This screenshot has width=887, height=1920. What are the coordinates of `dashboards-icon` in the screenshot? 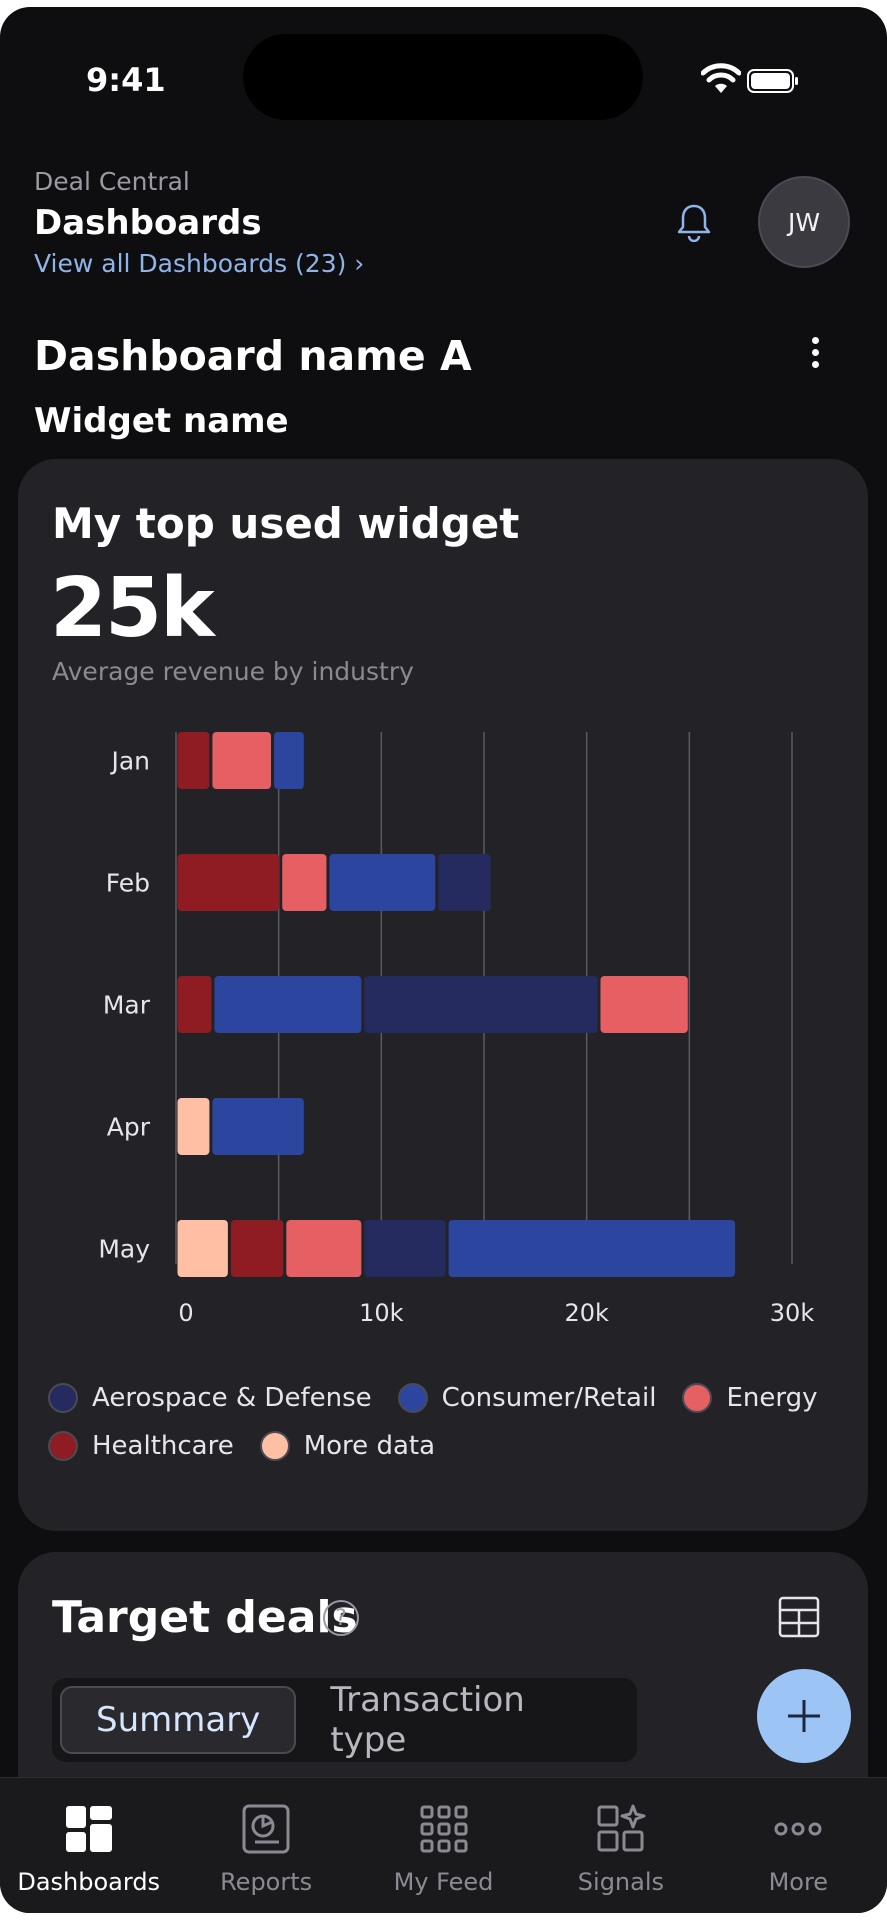 It's located at (88, 1829).